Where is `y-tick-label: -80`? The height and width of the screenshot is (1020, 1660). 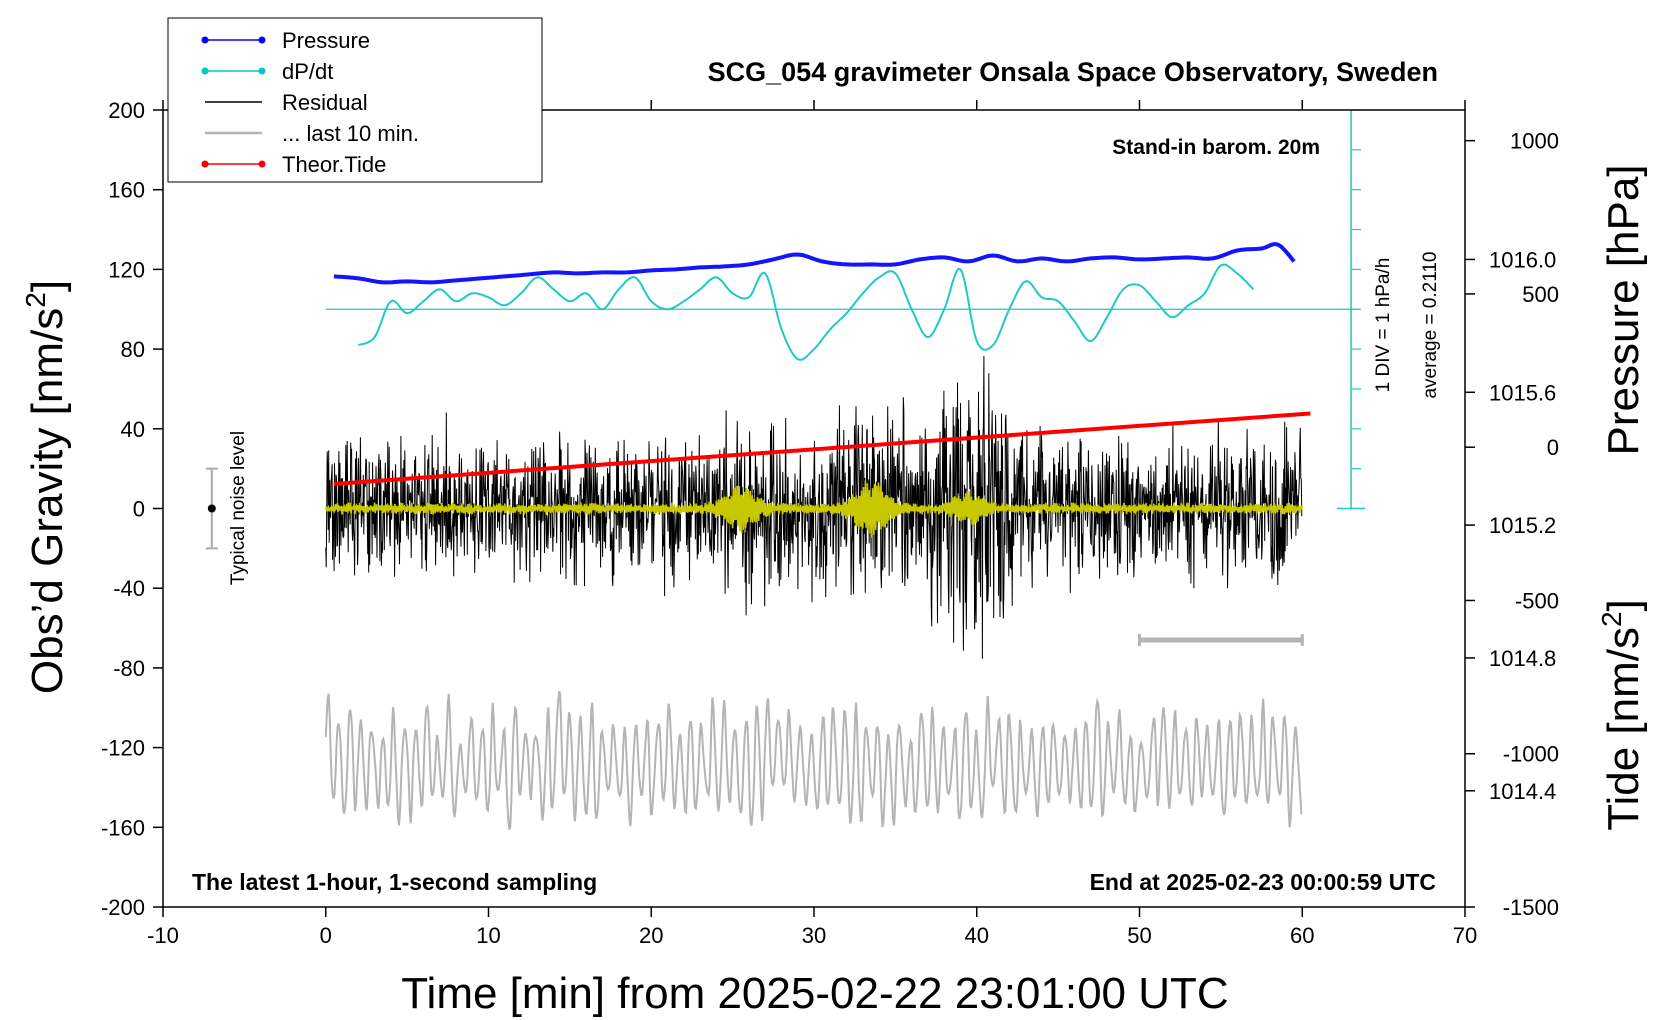
y-tick-label: -80 is located at coordinates (129, 668).